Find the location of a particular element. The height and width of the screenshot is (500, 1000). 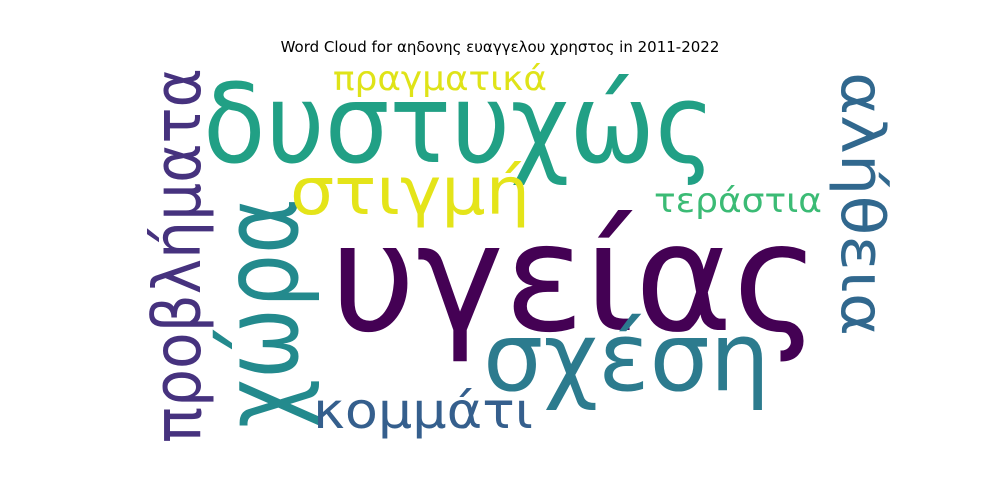

word-dystychos: δυστυχώς is located at coordinates (459, 124).